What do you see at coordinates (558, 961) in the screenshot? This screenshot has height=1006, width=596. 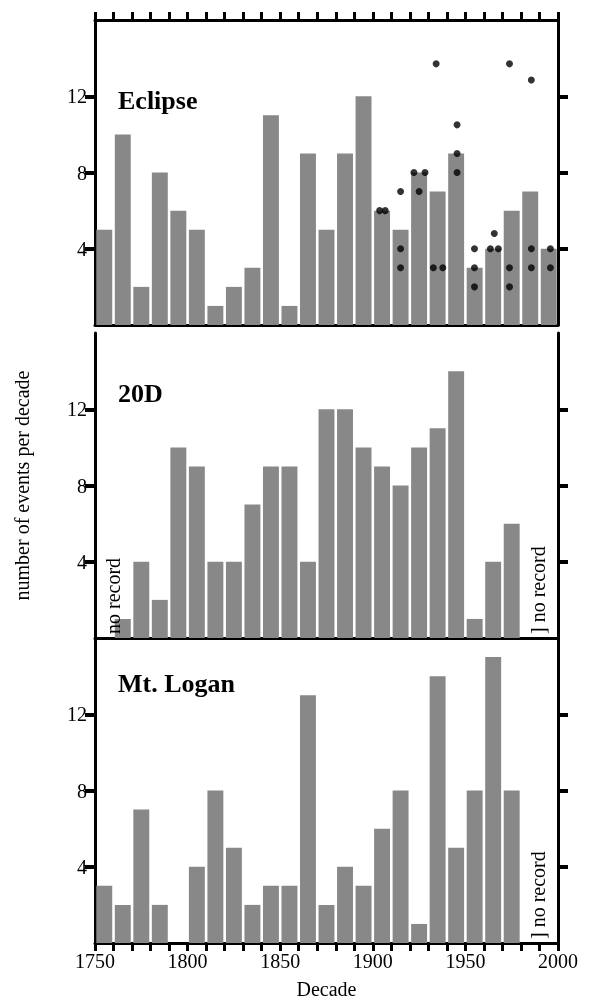 I see `x-tick-label: 2000` at bounding box center [558, 961].